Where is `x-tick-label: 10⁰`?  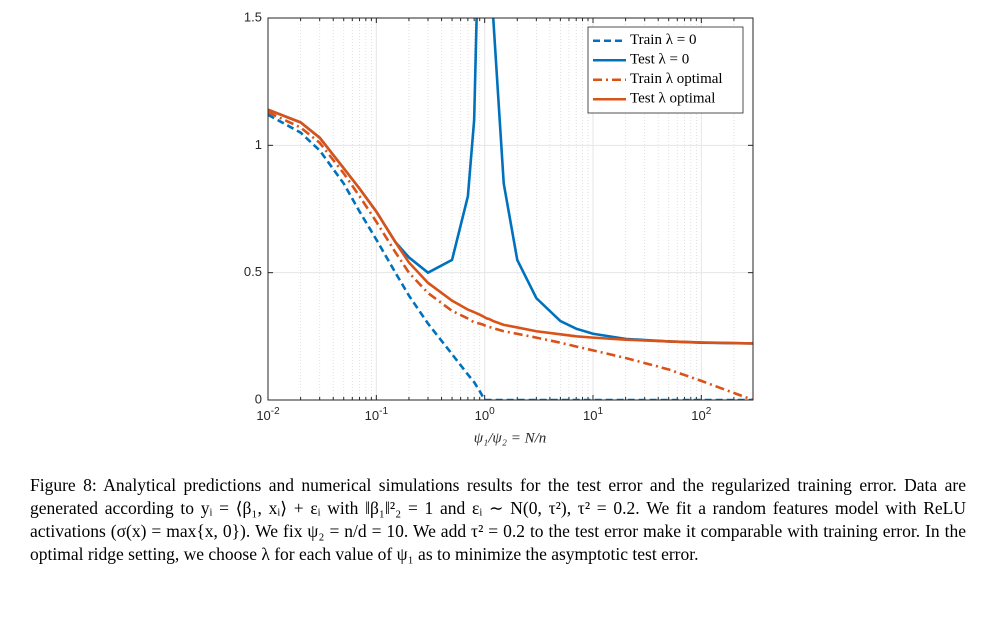
x-tick-label: 10⁰ is located at coordinates (485, 415).